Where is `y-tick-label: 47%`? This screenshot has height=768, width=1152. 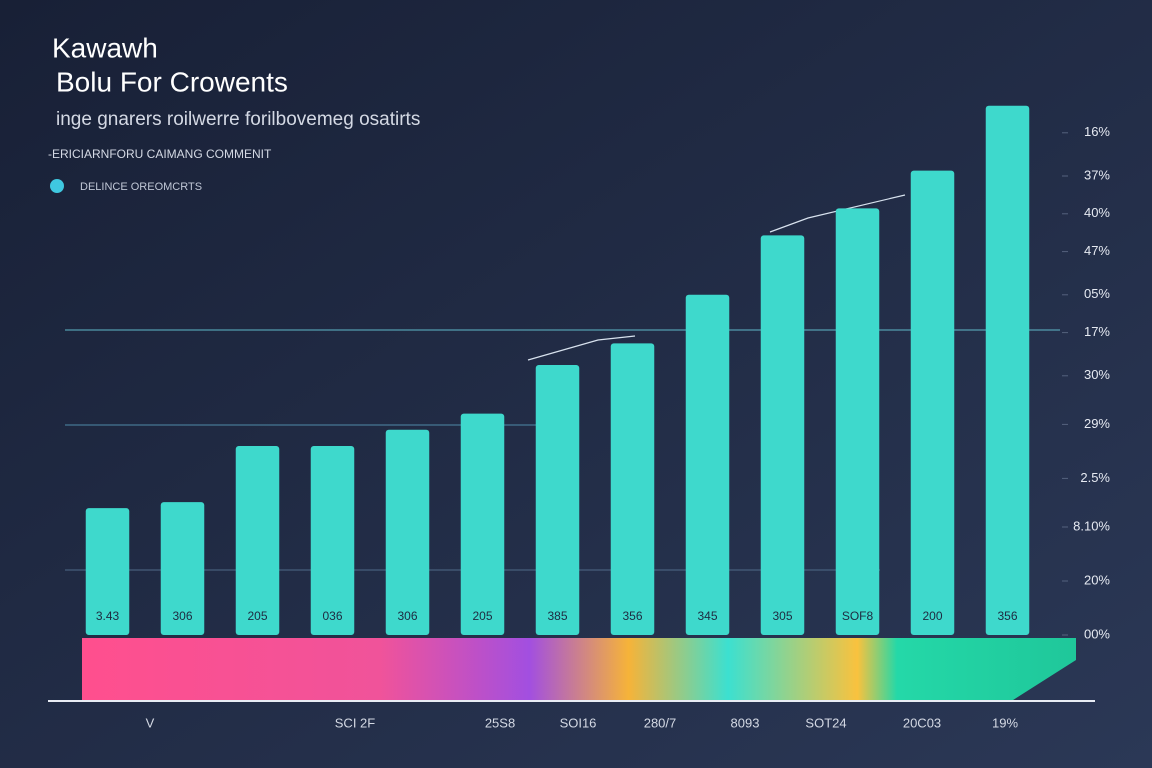
y-tick-label: 47% is located at coordinates (1097, 250).